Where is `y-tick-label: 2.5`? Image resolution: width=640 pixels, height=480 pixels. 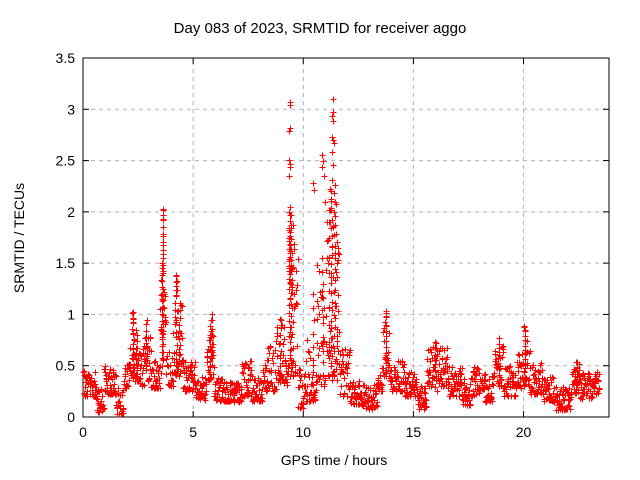
y-tick-label: 2.5 is located at coordinates (66, 161).